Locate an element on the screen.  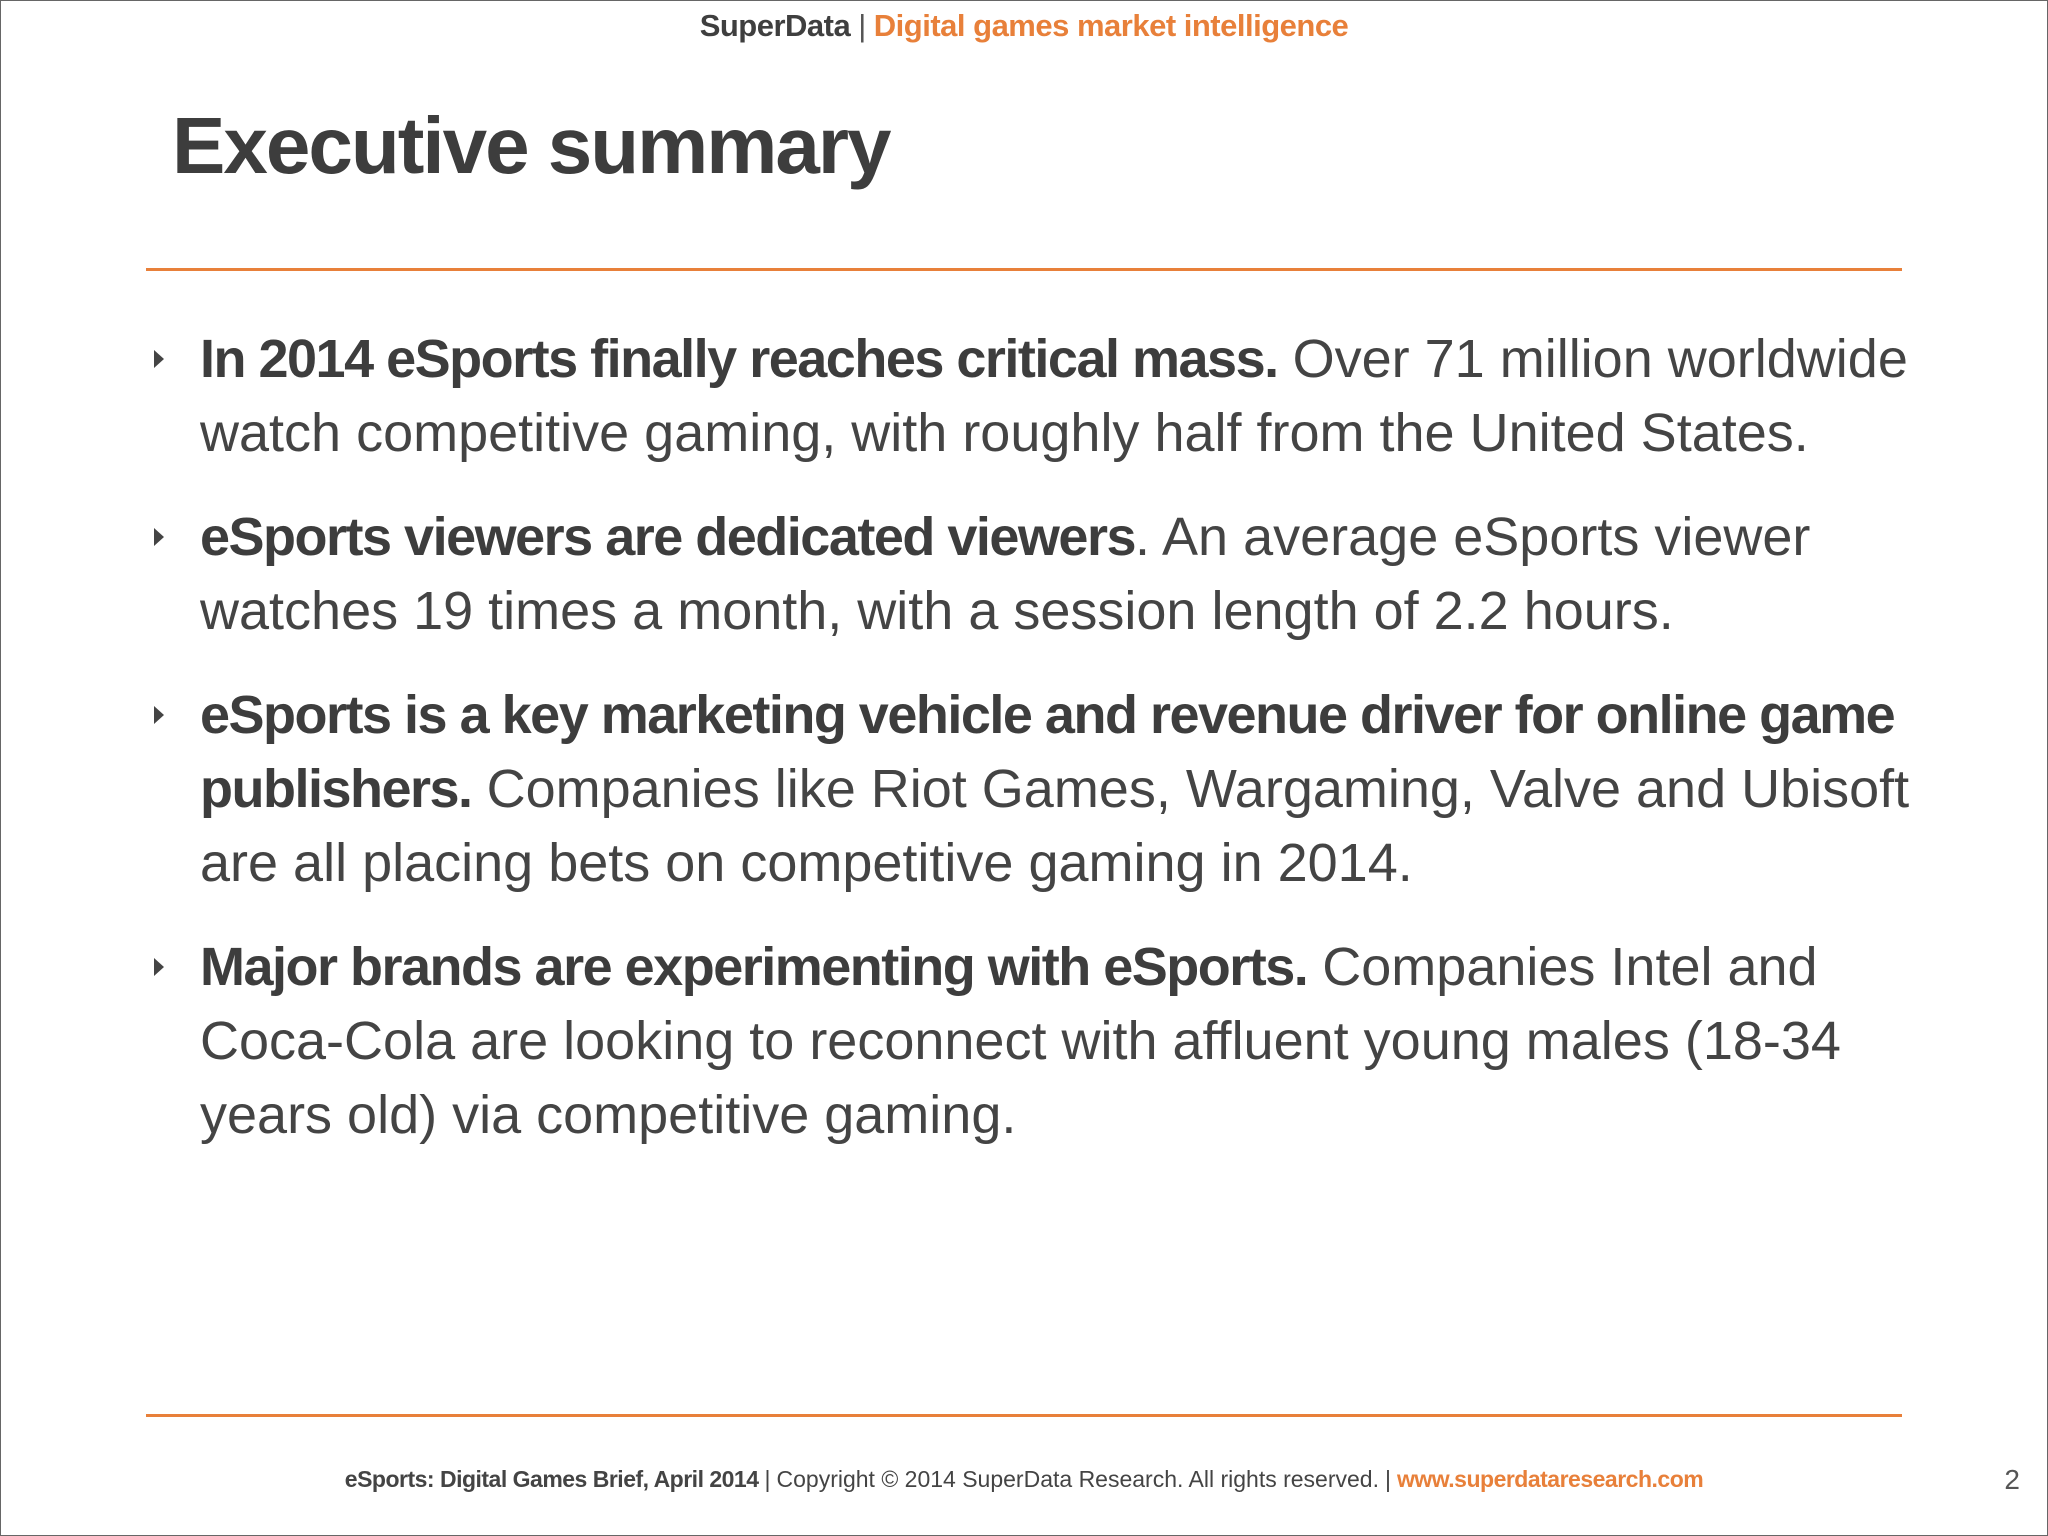
brand: SuperData is located at coordinates (775, 25).